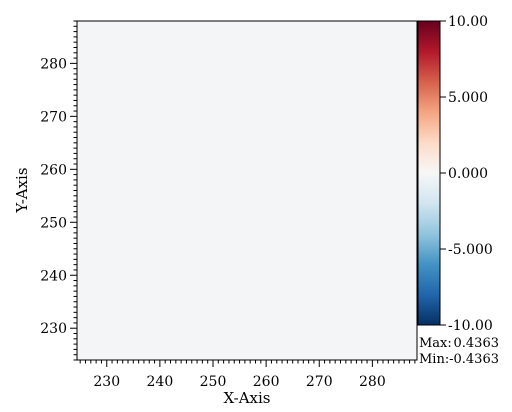 The height and width of the screenshot is (412, 512). I want to click on colorbar-tick-label: 10.00, so click(468, 22).